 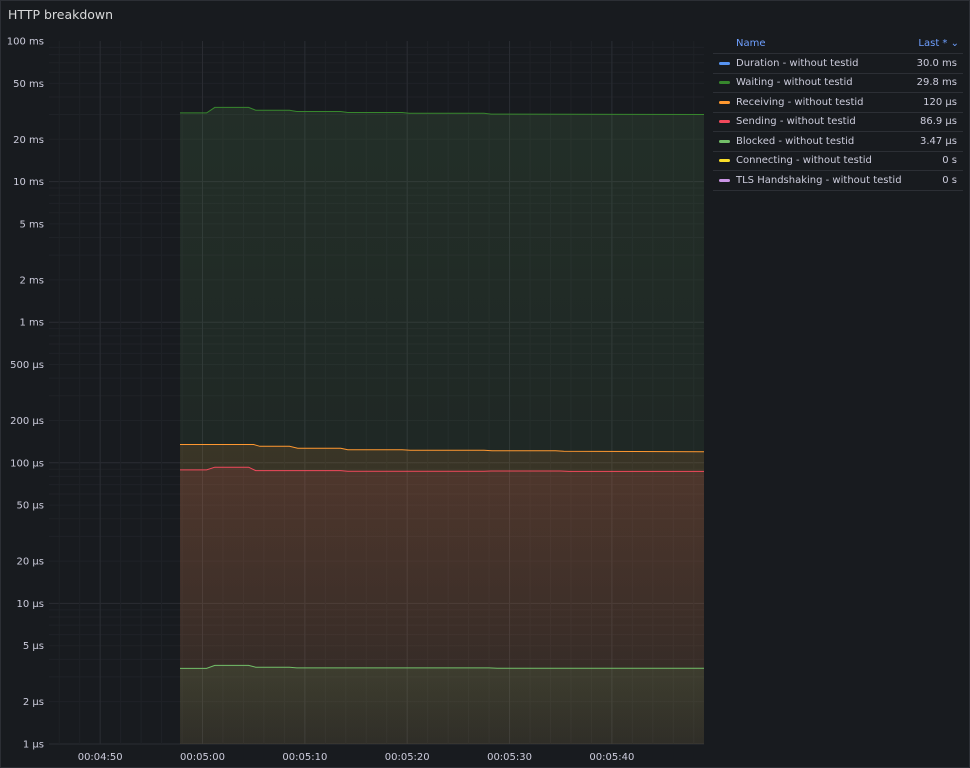 I want to click on legend-item-name: TLS Handshaking - without testid, so click(x=819, y=180).